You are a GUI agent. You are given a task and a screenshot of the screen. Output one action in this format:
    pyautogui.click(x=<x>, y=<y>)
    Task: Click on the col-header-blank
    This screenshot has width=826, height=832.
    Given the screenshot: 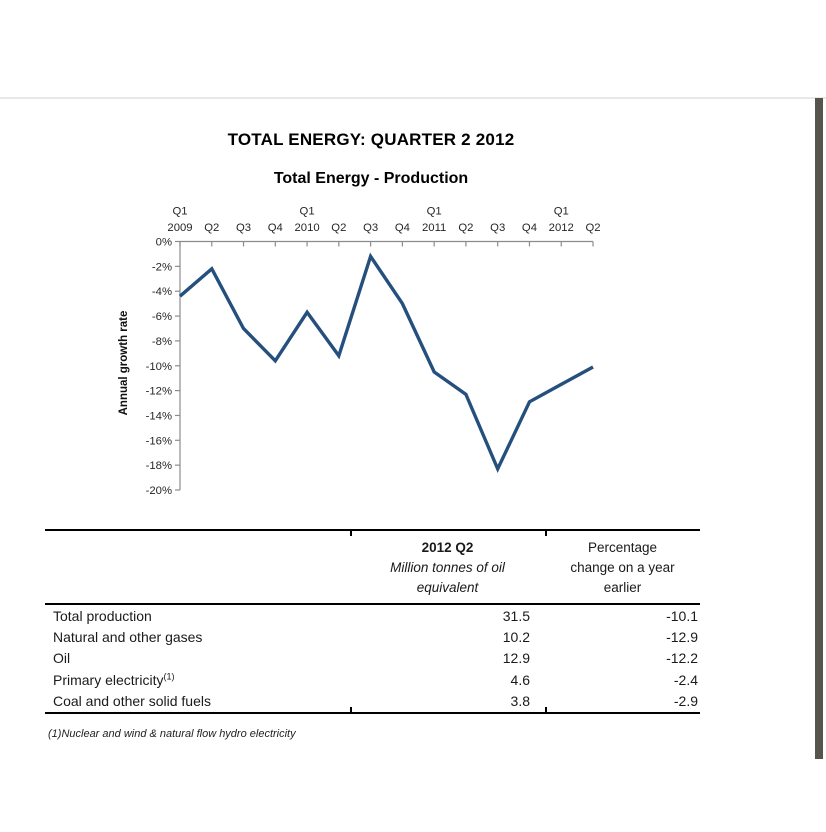 What is the action you would take?
    pyautogui.click(x=197, y=570)
    